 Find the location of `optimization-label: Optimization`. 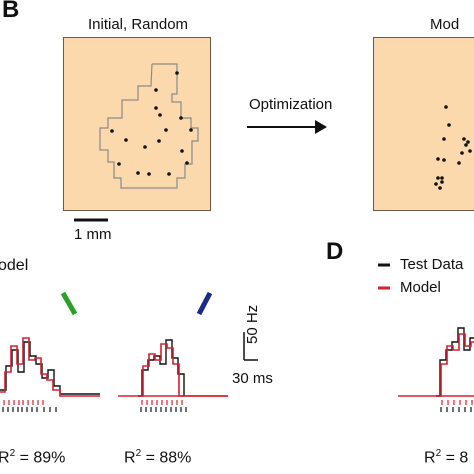

optimization-label: Optimization is located at coordinates (291, 104).